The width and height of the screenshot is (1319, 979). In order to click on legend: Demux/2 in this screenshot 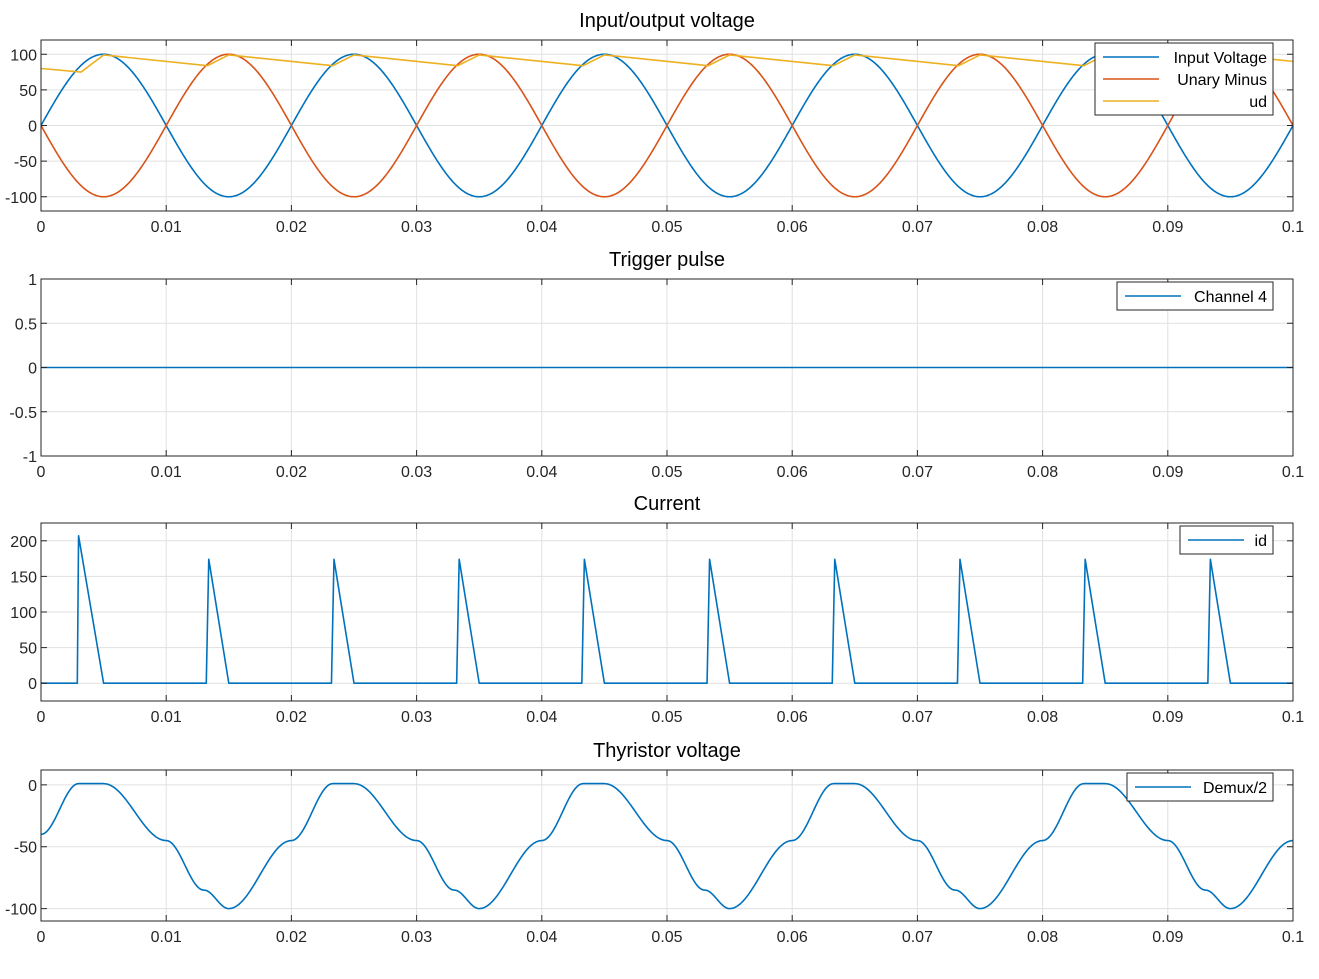, I will do `click(1200, 787)`.